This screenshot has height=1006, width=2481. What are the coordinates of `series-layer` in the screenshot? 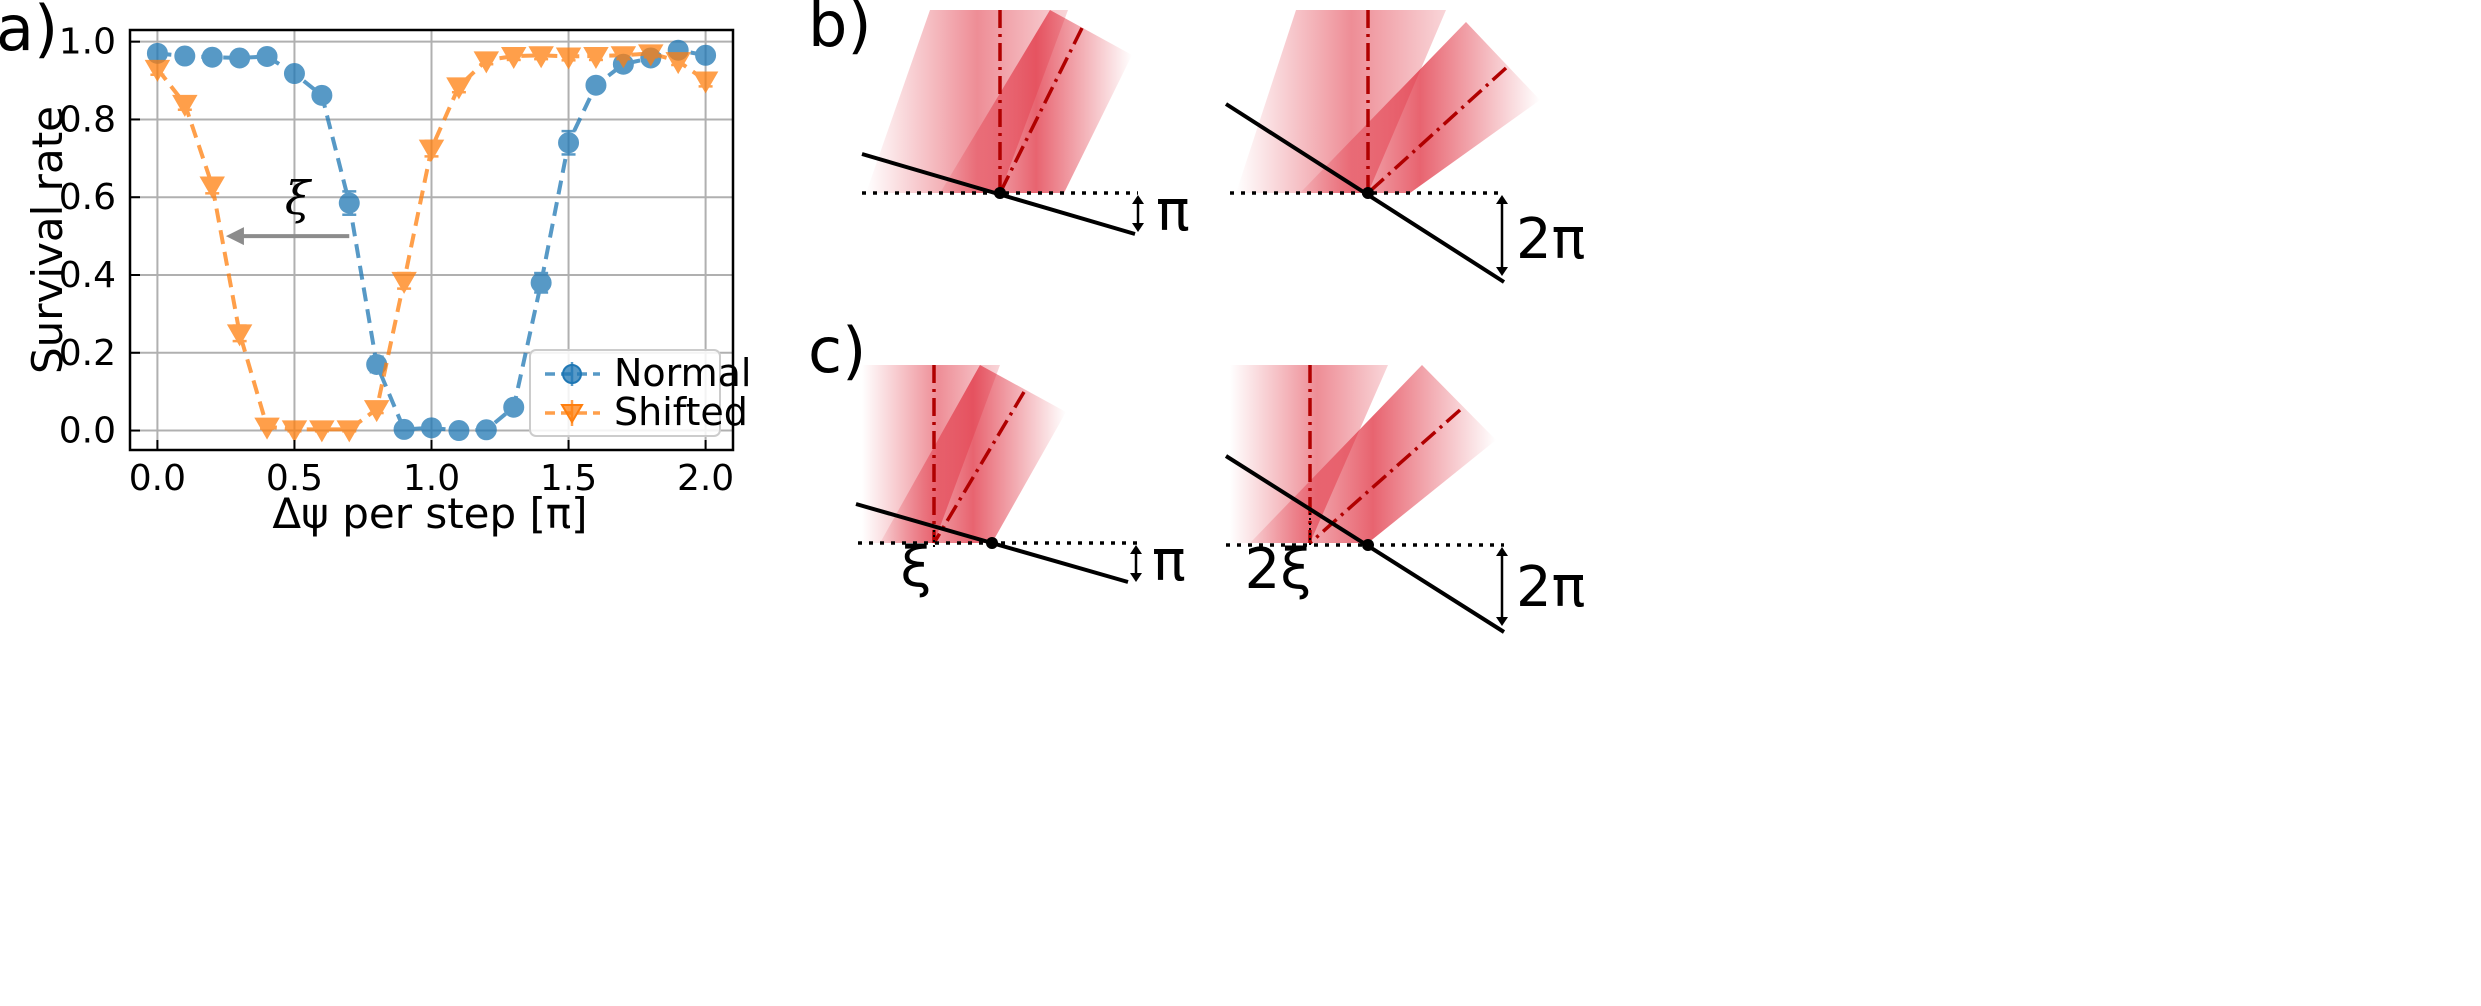 It's located at (431, 241).